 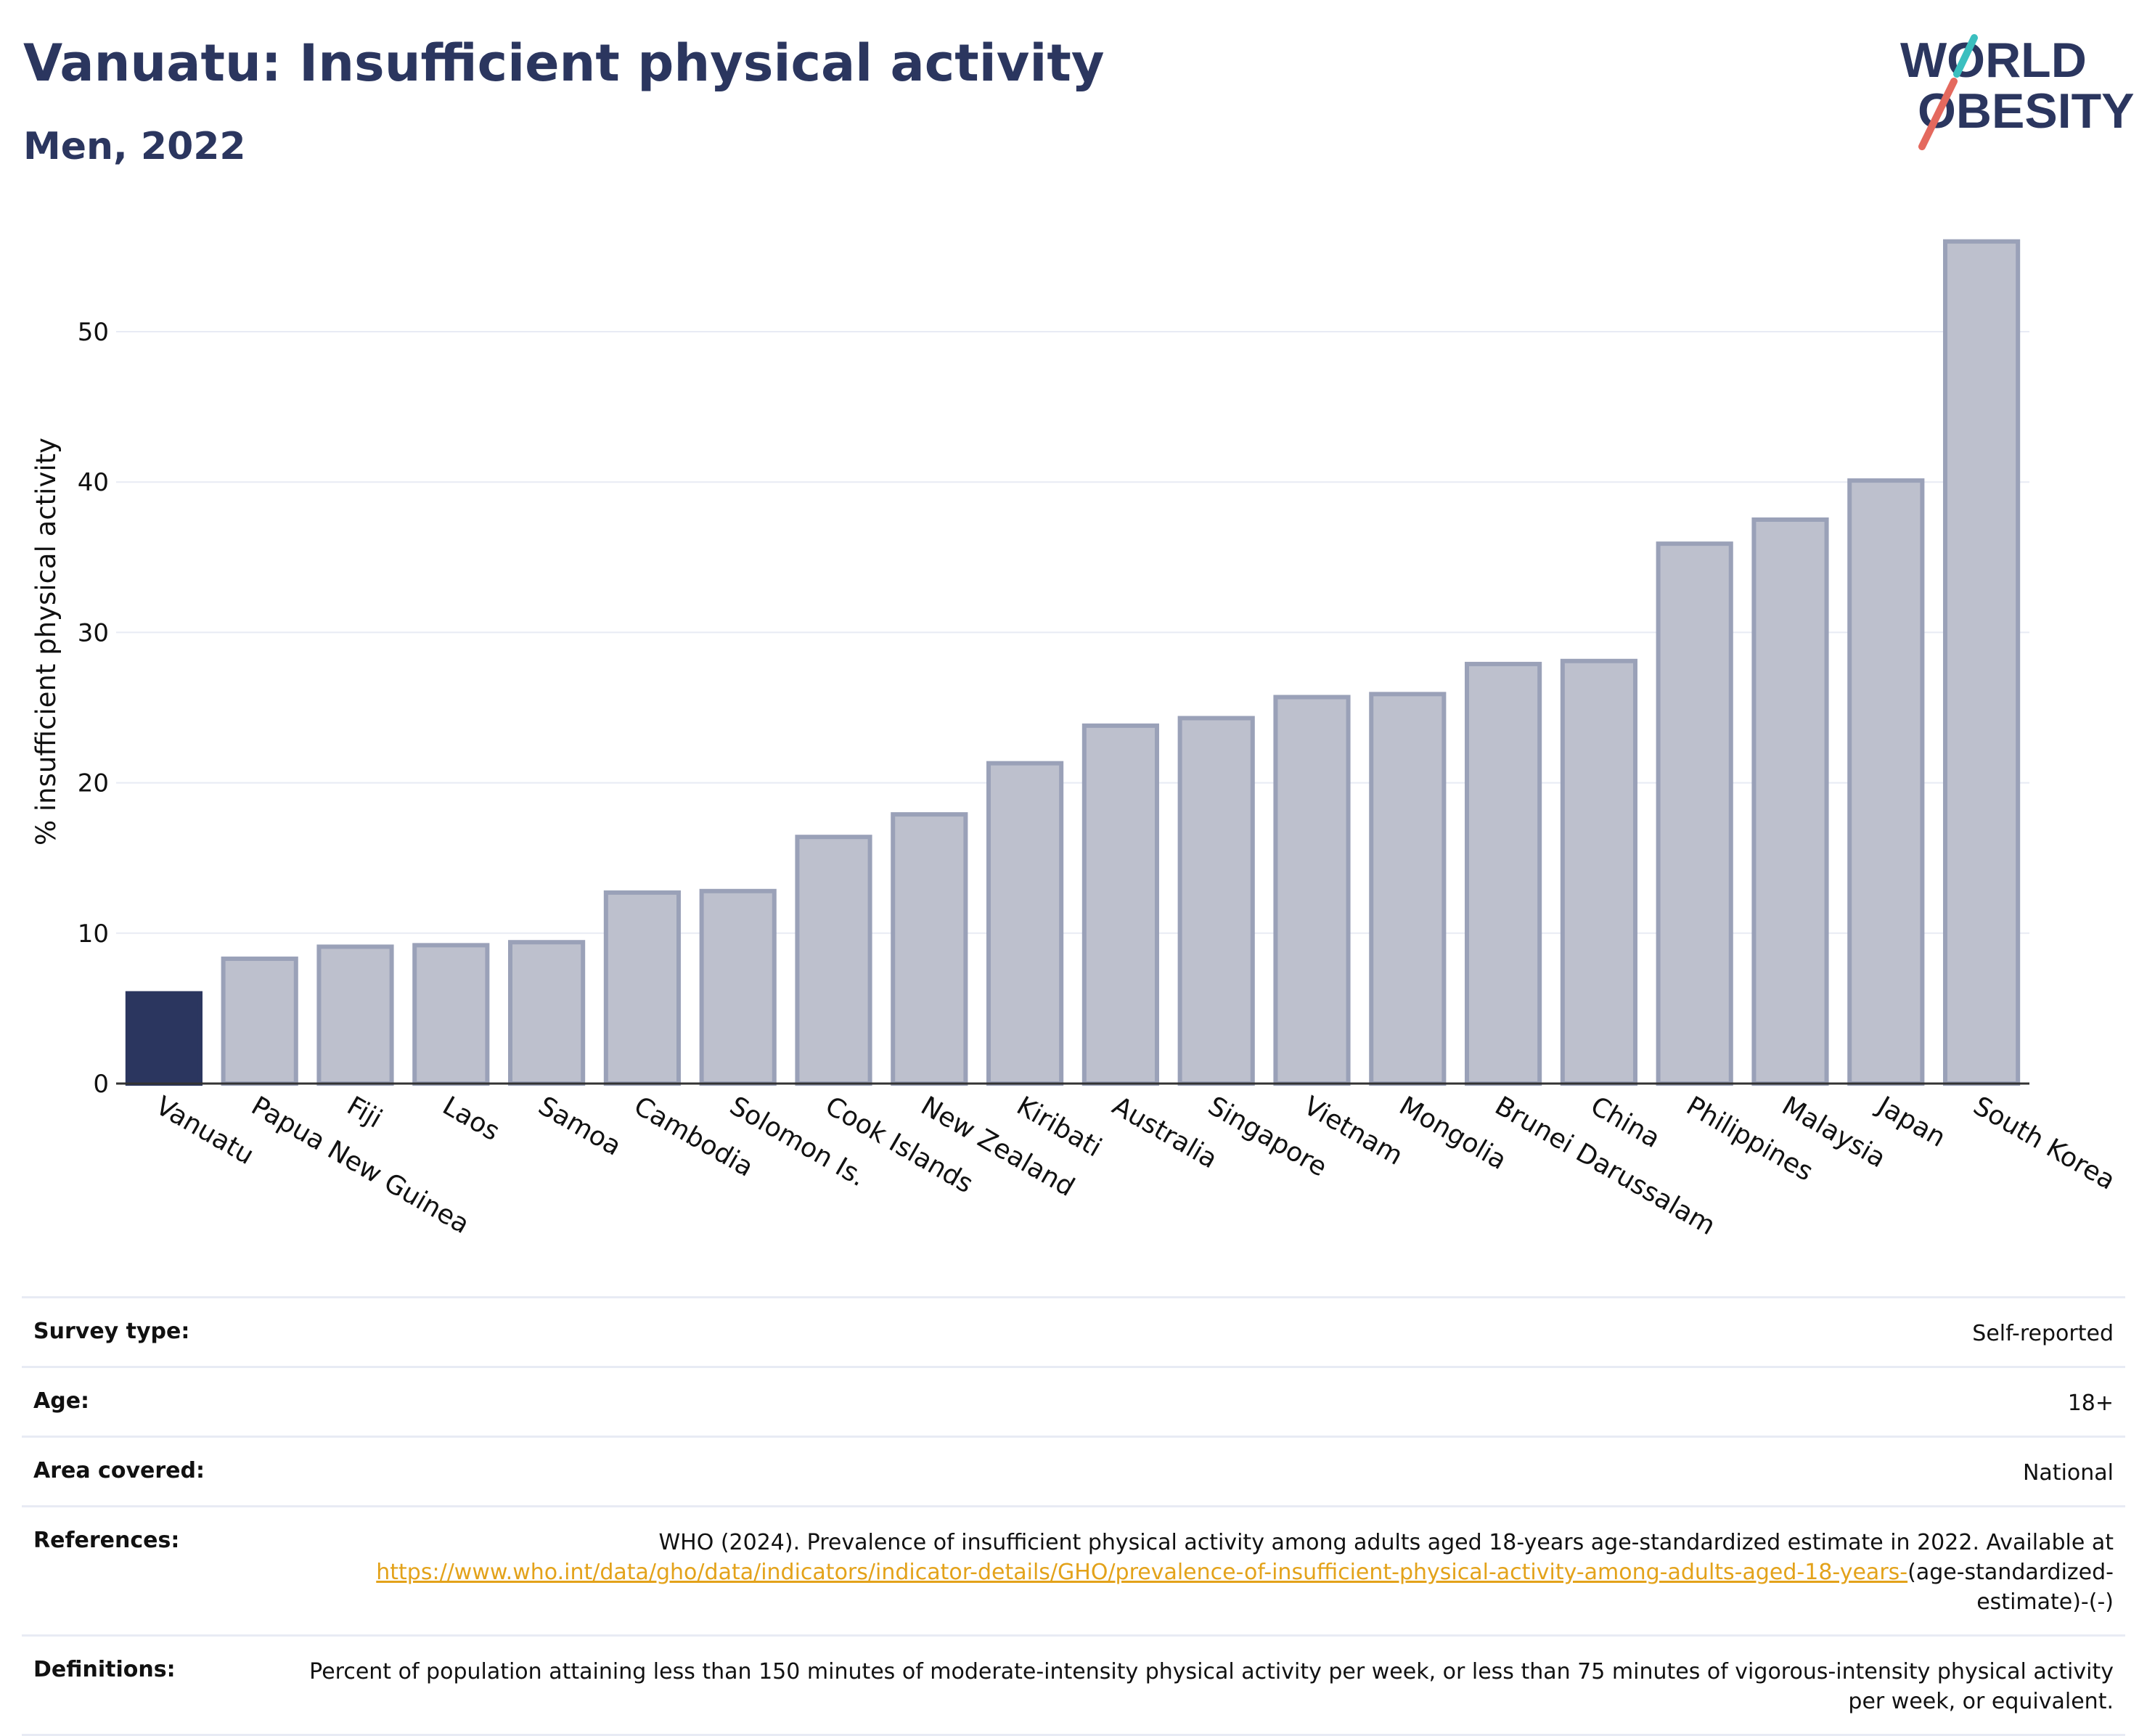 What do you see at coordinates (451, 1014) in the screenshot?
I see `bar-laos` at bounding box center [451, 1014].